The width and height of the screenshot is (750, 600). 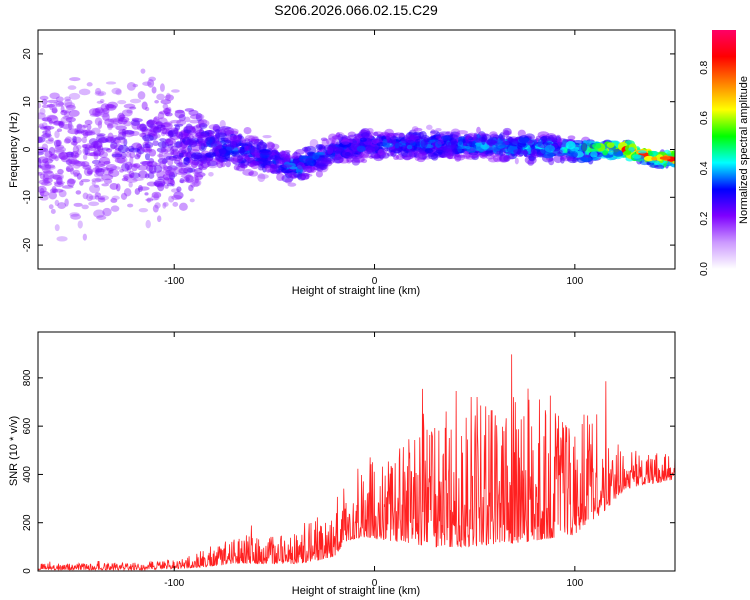 What do you see at coordinates (27, 244) in the screenshot?
I see `y-tick-label: -20` at bounding box center [27, 244].